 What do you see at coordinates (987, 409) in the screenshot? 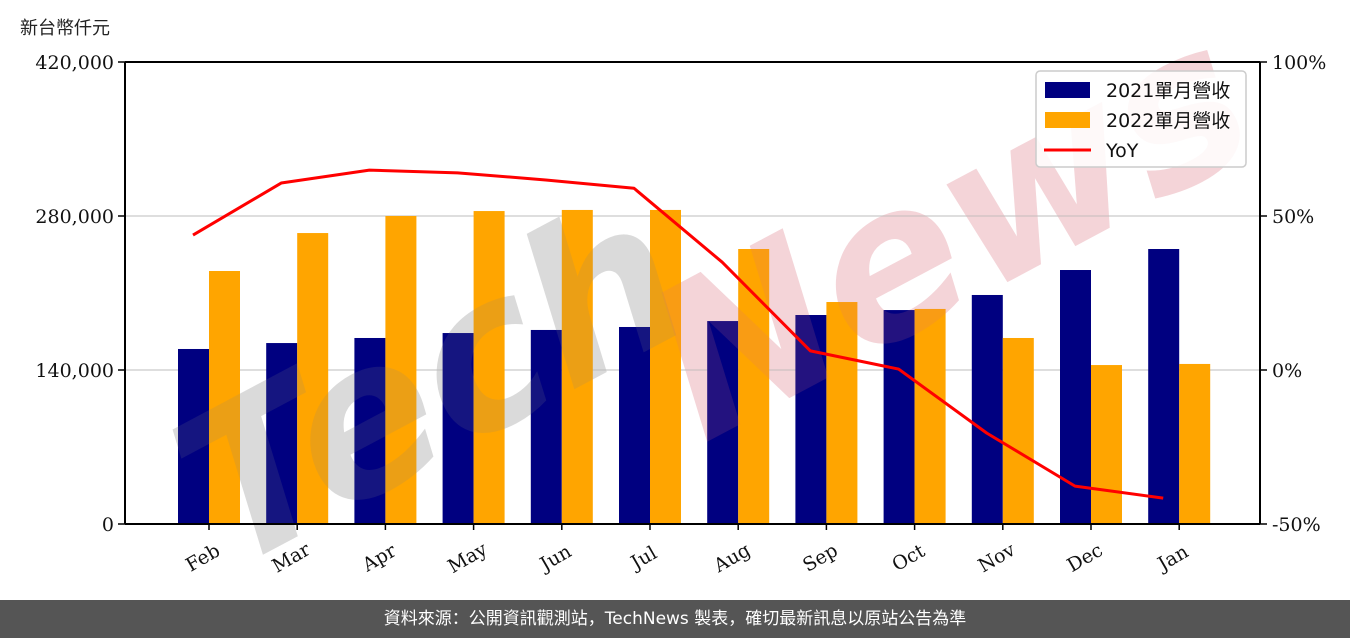
I see `bar-2021-nov` at bounding box center [987, 409].